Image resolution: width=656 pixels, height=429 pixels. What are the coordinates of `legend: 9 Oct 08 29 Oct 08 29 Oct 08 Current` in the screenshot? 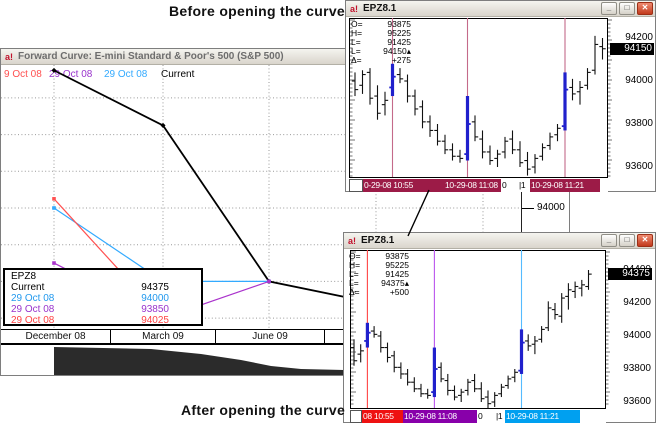 It's located at (261, 74).